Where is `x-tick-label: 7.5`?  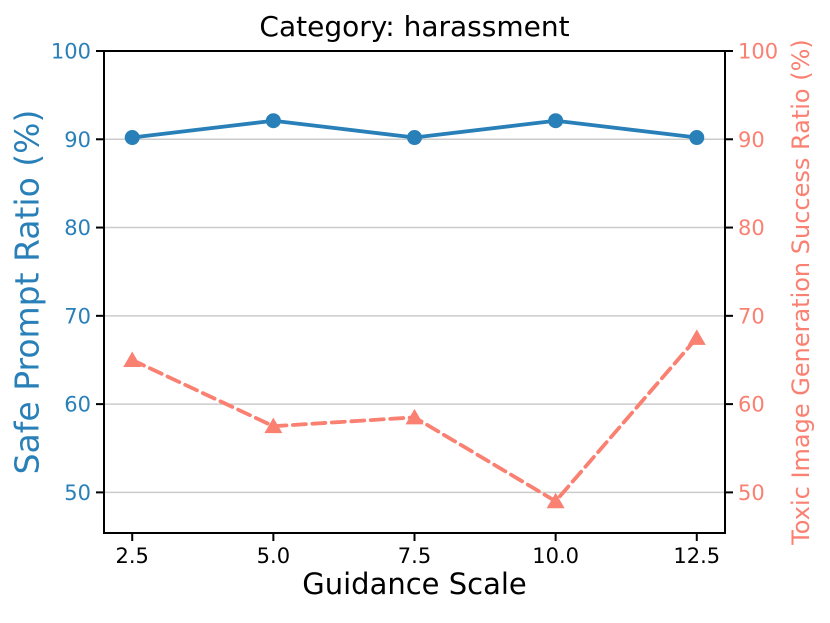
x-tick-label: 7.5 is located at coordinates (414, 556).